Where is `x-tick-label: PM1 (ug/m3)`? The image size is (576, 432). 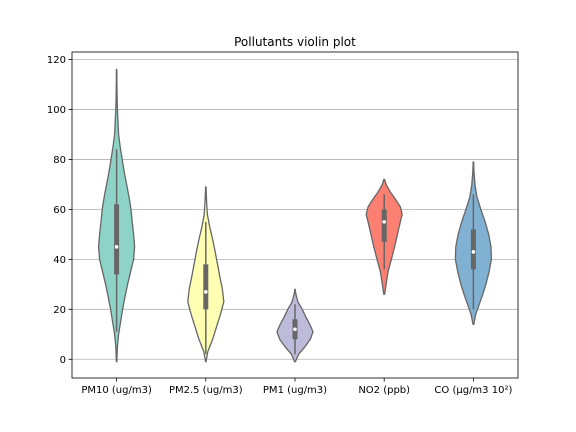 x-tick-label: PM1 (ug/m3) is located at coordinates (295, 390).